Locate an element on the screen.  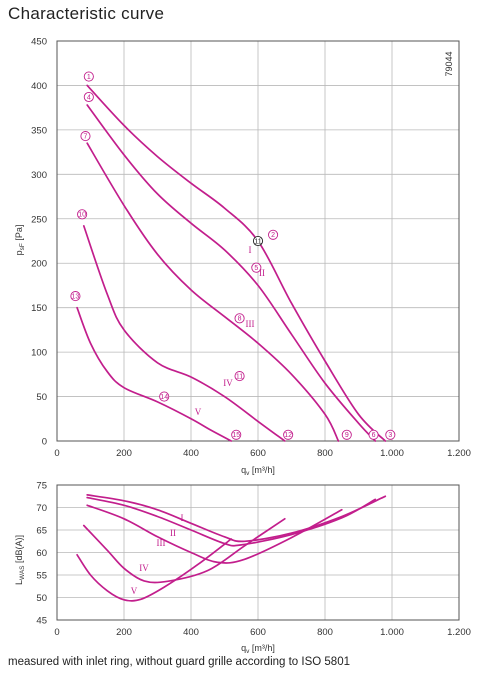
operating-point-label: 8 is located at coordinates (240, 319).